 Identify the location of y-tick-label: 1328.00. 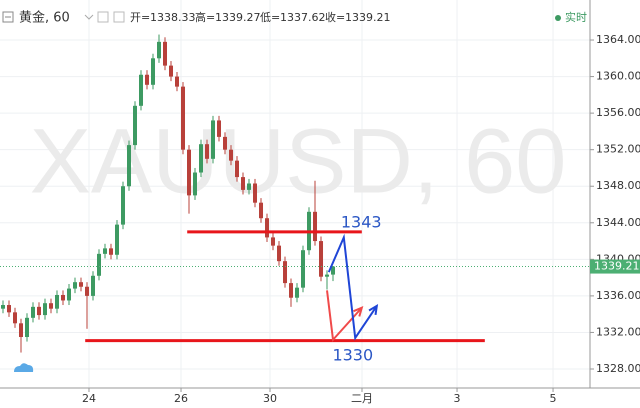
(618, 368).